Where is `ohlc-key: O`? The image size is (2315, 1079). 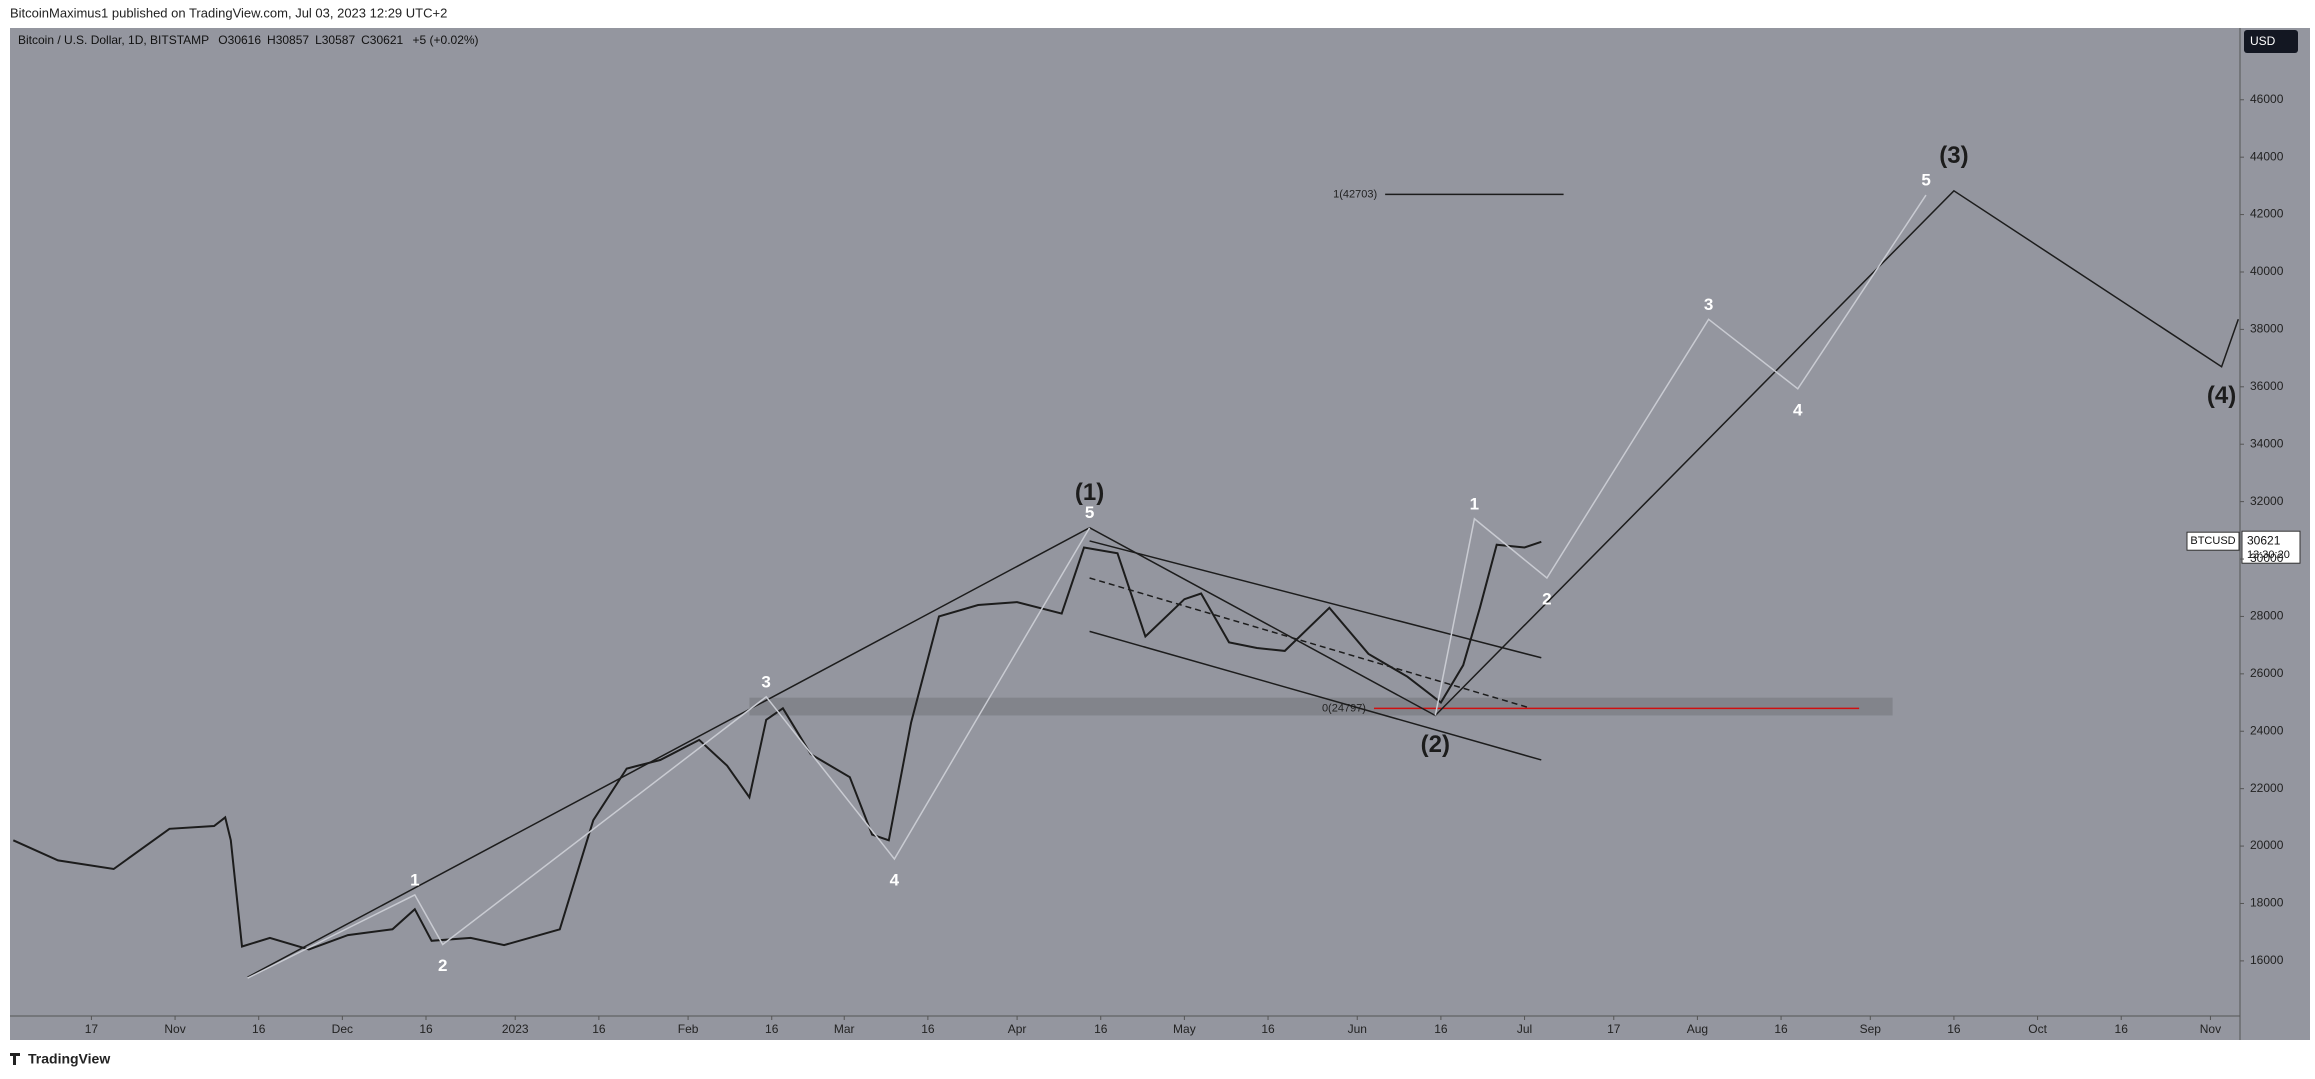
ohlc-key: O is located at coordinates (222, 40).